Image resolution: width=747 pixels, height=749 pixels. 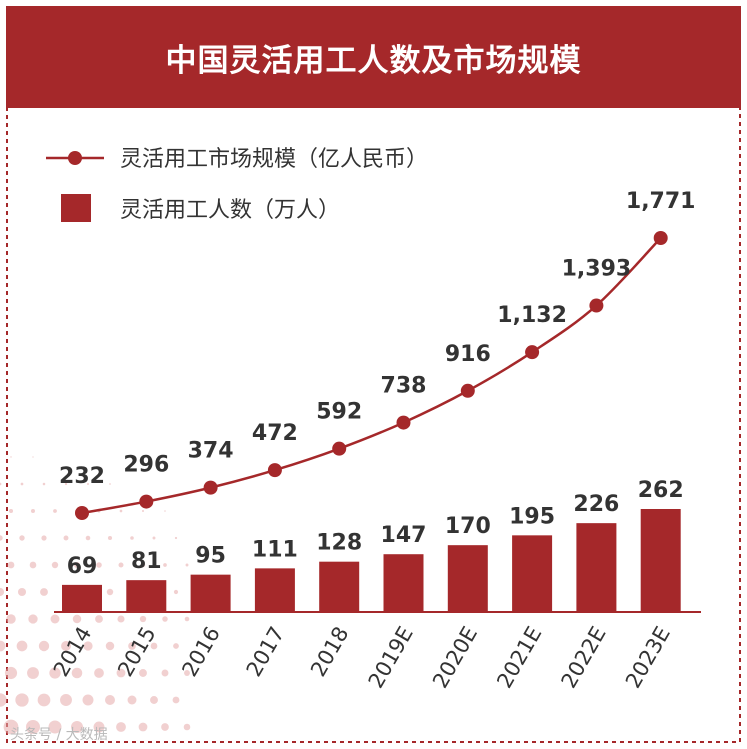 What do you see at coordinates (210, 556) in the screenshot?
I see `bar-value-label: 95` at bounding box center [210, 556].